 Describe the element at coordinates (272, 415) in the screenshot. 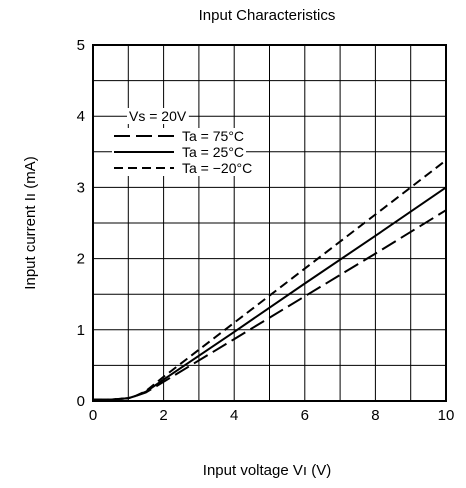

I see `x-axis-ticks: 0 2 4 6 8 10` at that location.